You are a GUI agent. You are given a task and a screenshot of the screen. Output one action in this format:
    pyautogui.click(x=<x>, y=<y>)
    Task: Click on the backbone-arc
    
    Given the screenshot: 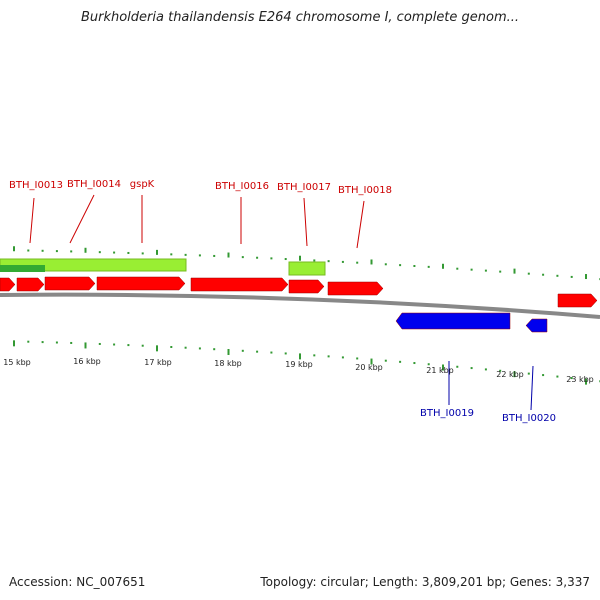 What is the action you would take?
    pyautogui.click(x=300, y=305)
    